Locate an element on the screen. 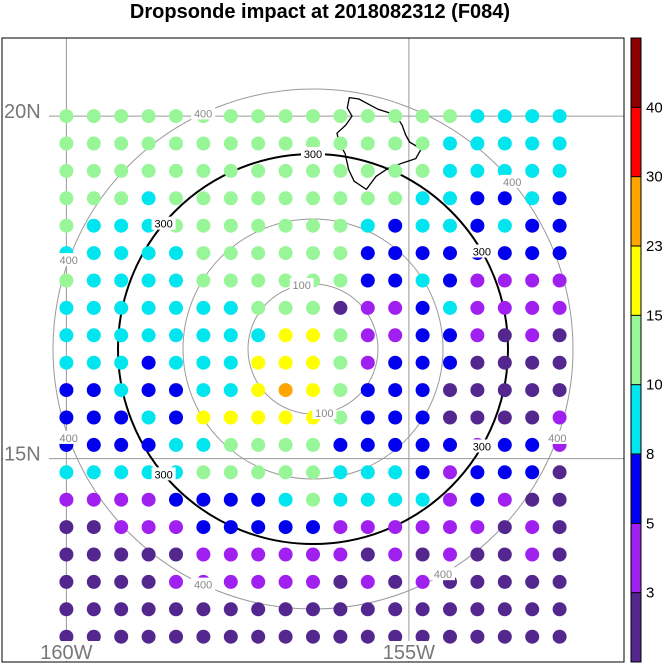 This screenshot has width=662, height=664. ring-label-bg is located at coordinates (203, 113).